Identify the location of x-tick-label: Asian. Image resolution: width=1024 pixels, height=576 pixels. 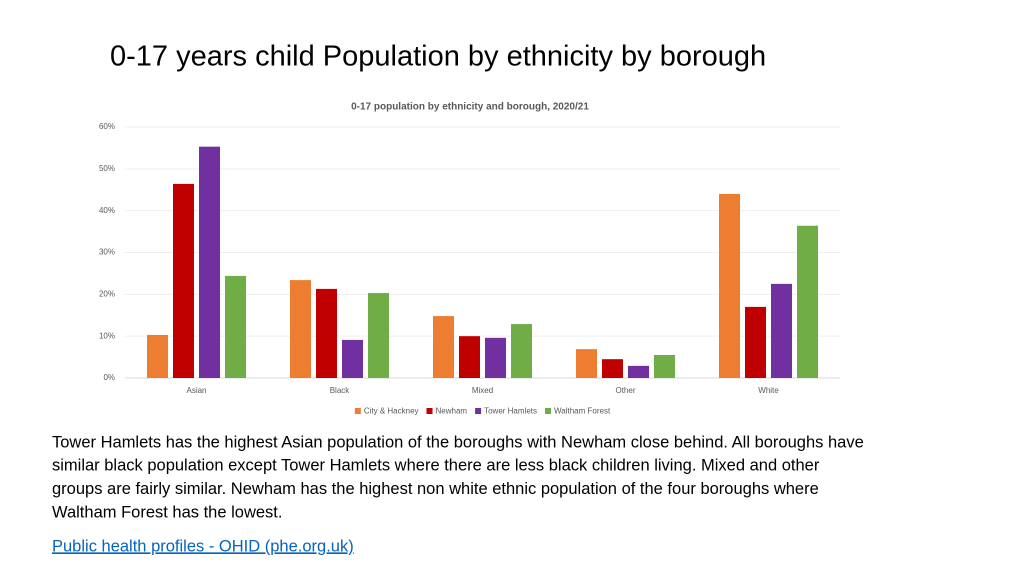
(196, 390).